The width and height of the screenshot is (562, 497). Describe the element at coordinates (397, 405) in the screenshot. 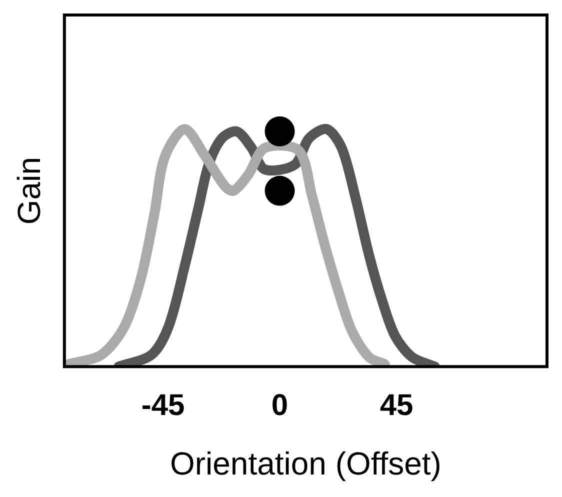

I see `x-tick-label: 45` at that location.